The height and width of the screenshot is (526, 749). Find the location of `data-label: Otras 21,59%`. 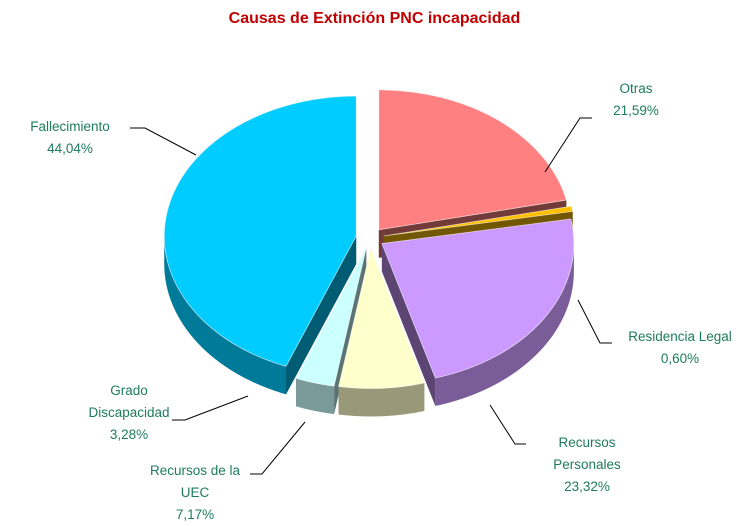

data-label: Otras 21,59% is located at coordinates (636, 100).